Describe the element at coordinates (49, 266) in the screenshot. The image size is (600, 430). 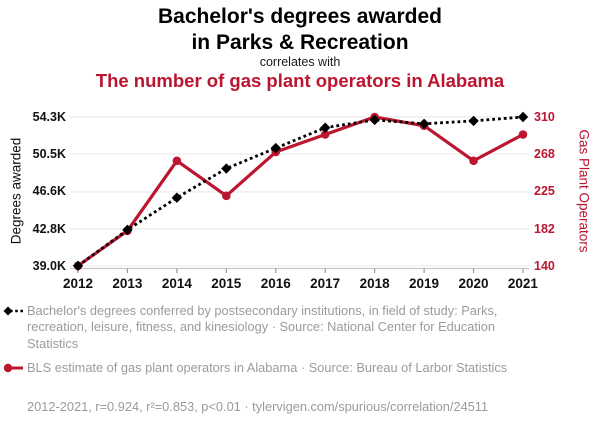
I see `y-tick-left: 39.0K` at that location.